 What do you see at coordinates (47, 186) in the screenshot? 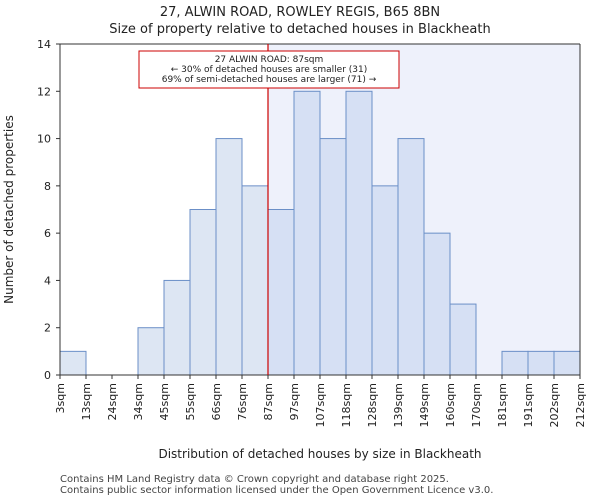
I see `y-tick-label: 8` at bounding box center [47, 186].